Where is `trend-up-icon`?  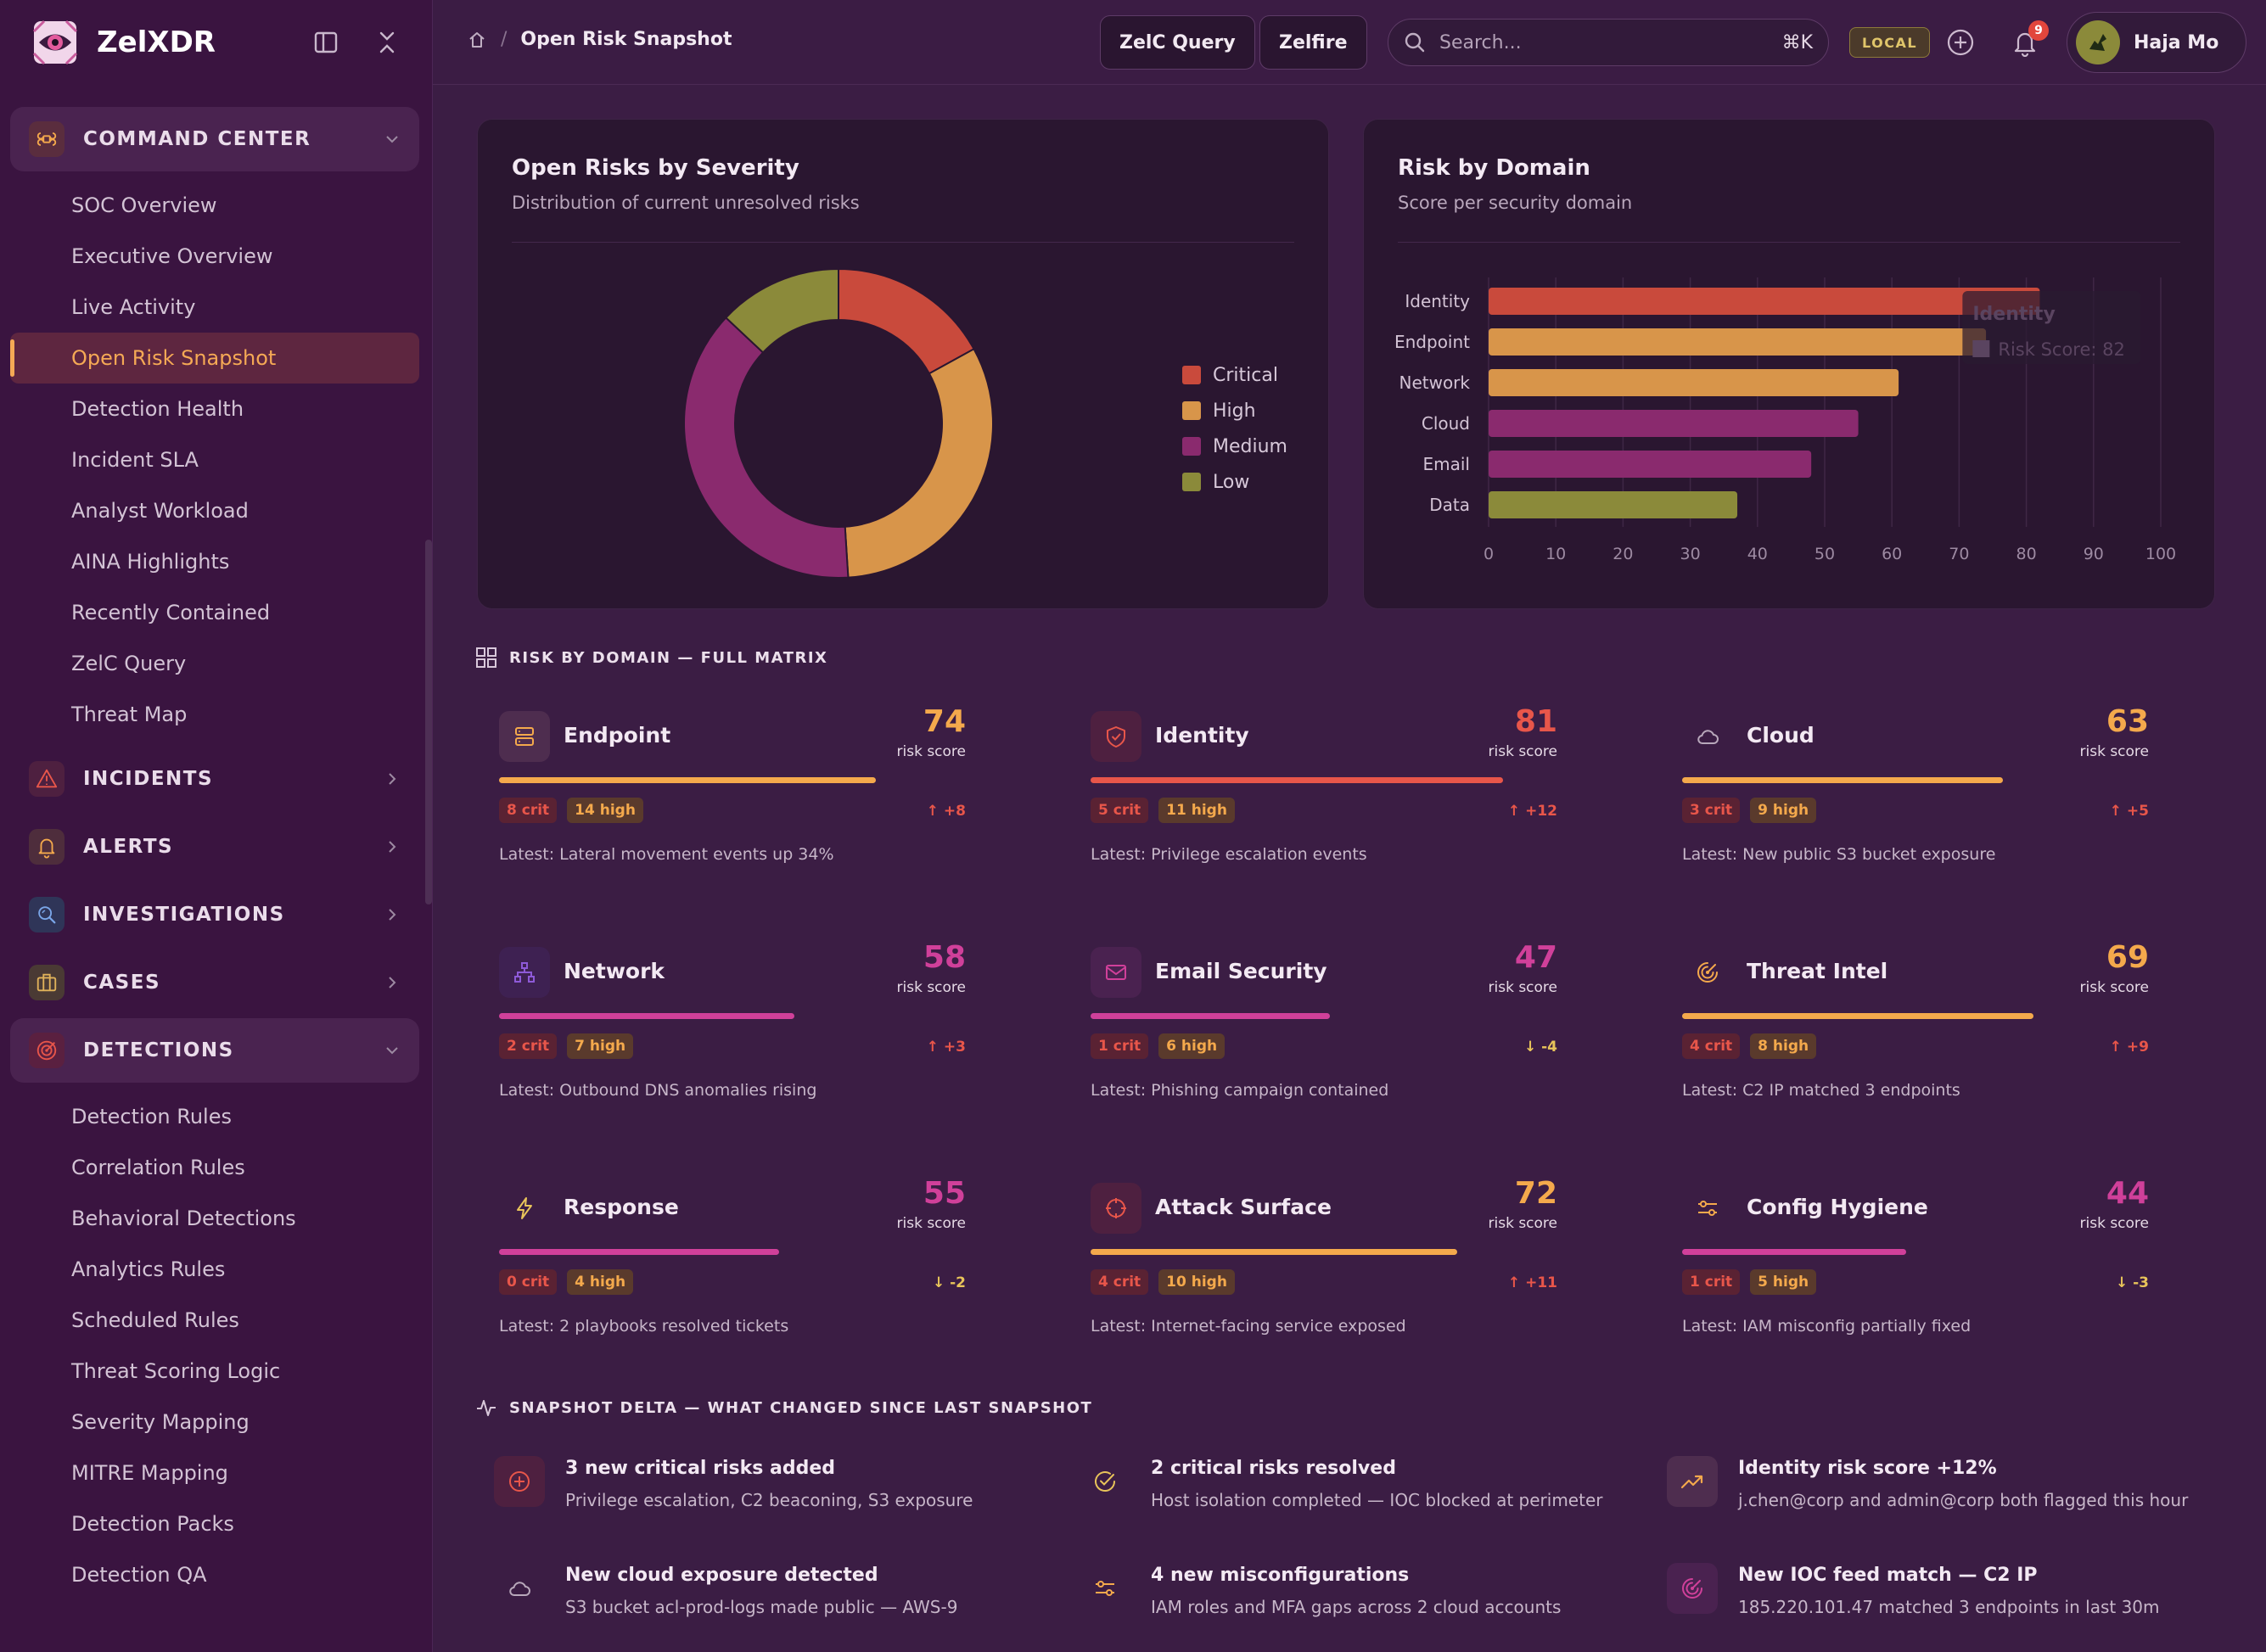
trend-up-icon is located at coordinates (1693, 1482).